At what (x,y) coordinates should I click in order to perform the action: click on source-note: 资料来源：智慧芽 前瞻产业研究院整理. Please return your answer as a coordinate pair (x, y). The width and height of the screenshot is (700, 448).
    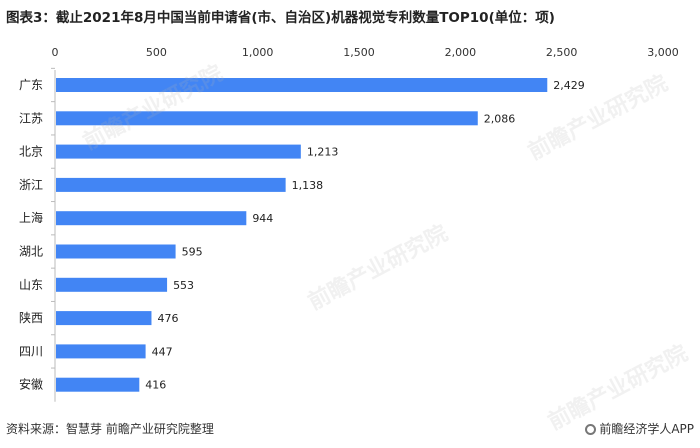
    Looking at the image, I should click on (110, 429).